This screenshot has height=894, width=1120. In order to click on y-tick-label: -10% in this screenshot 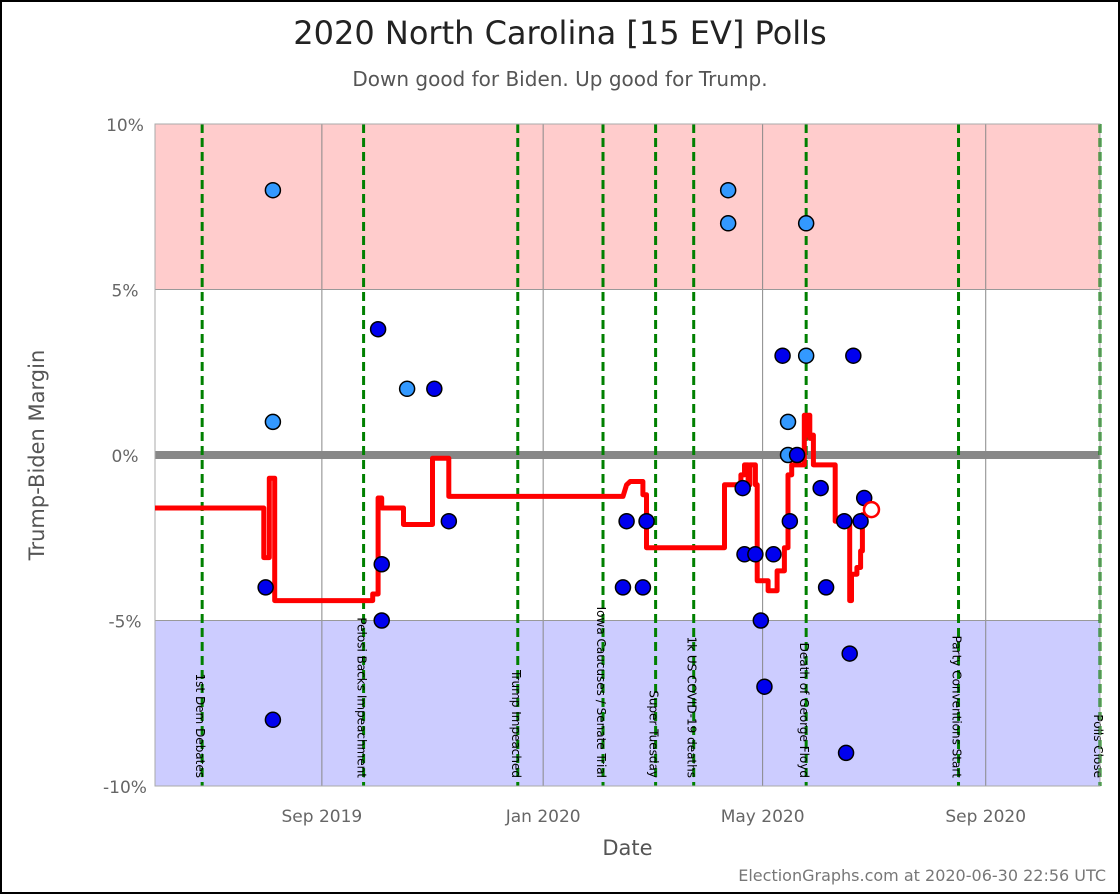, I will do `click(125, 788)`.